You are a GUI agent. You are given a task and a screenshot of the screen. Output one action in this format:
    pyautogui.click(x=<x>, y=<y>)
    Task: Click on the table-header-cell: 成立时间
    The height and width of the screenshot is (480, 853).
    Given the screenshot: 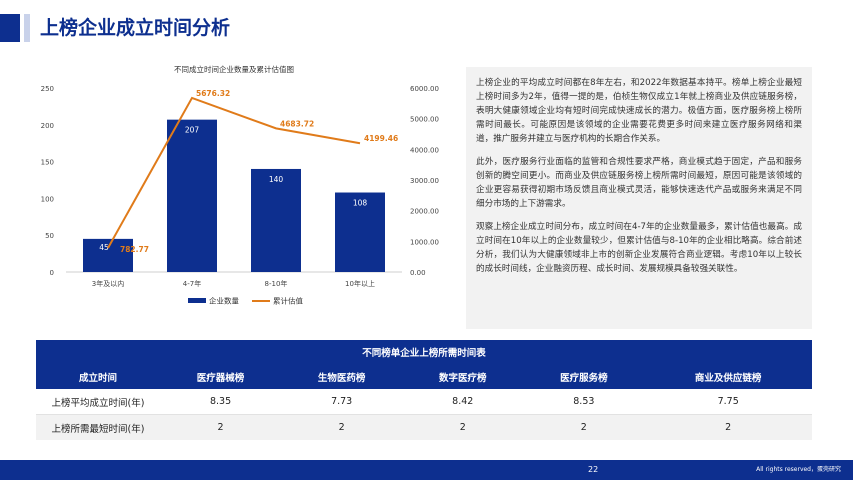 What is the action you would take?
    pyautogui.click(x=98, y=376)
    